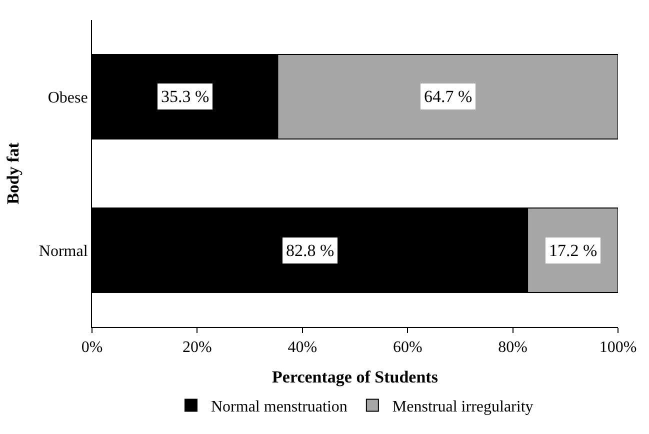 This screenshot has height=434, width=649. What do you see at coordinates (463, 407) in the screenshot?
I see `legend-label: Menstrual irregularity` at bounding box center [463, 407].